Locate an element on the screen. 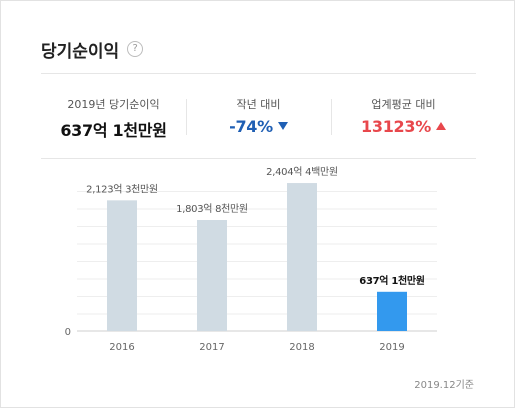 Image resolution: width=515 pixels, height=408 pixels. card-title: 당기순이익 is located at coordinates (80, 51).